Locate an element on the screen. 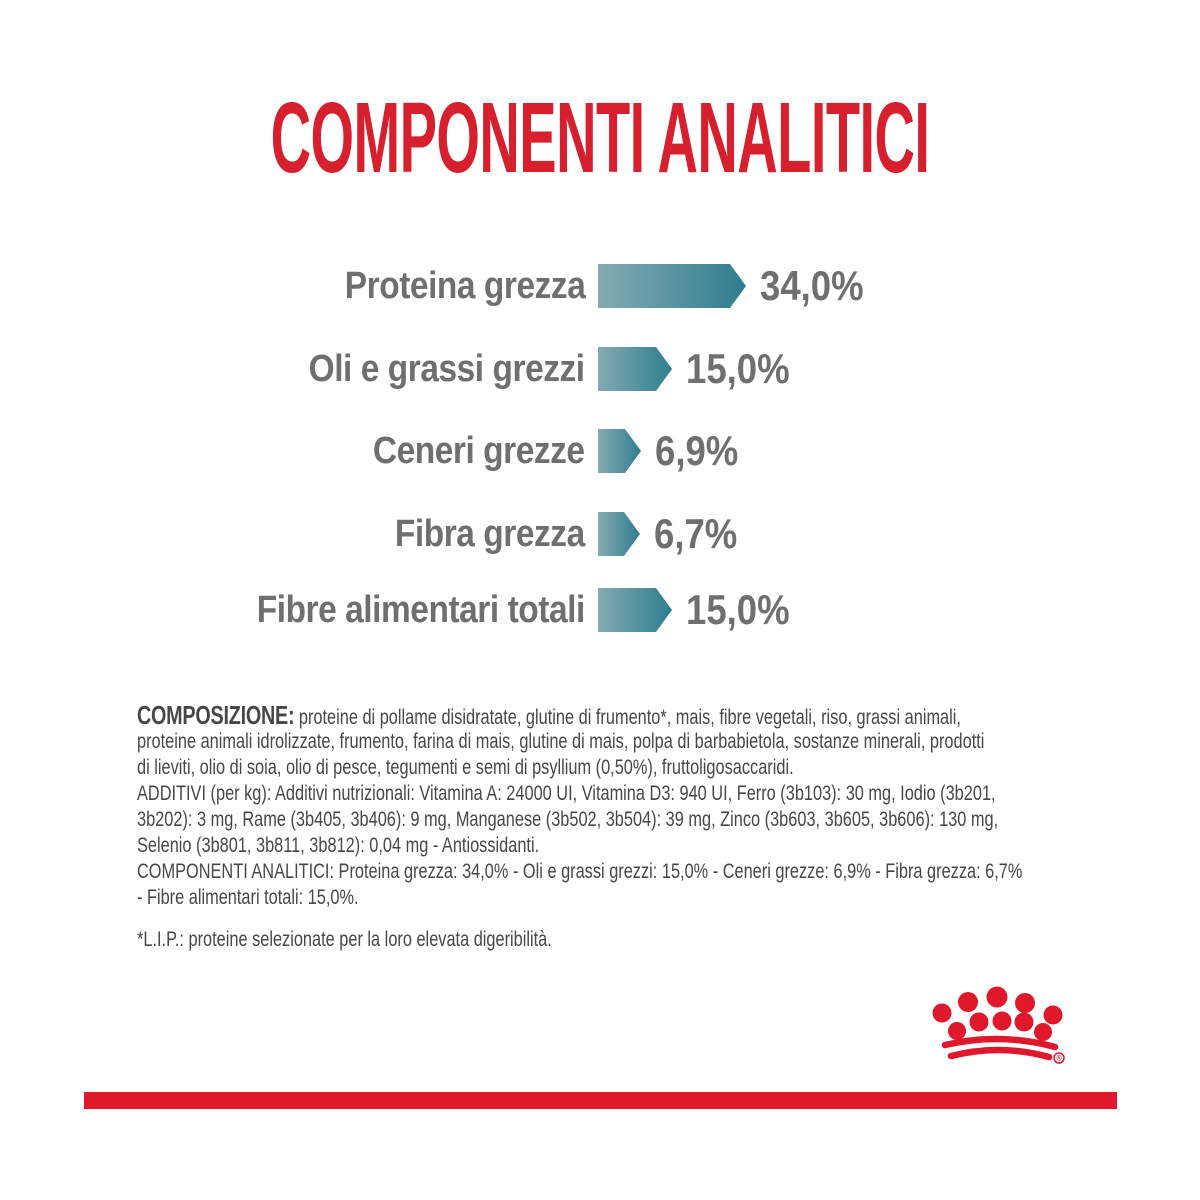  bottom-red-bar is located at coordinates (600, 1100).